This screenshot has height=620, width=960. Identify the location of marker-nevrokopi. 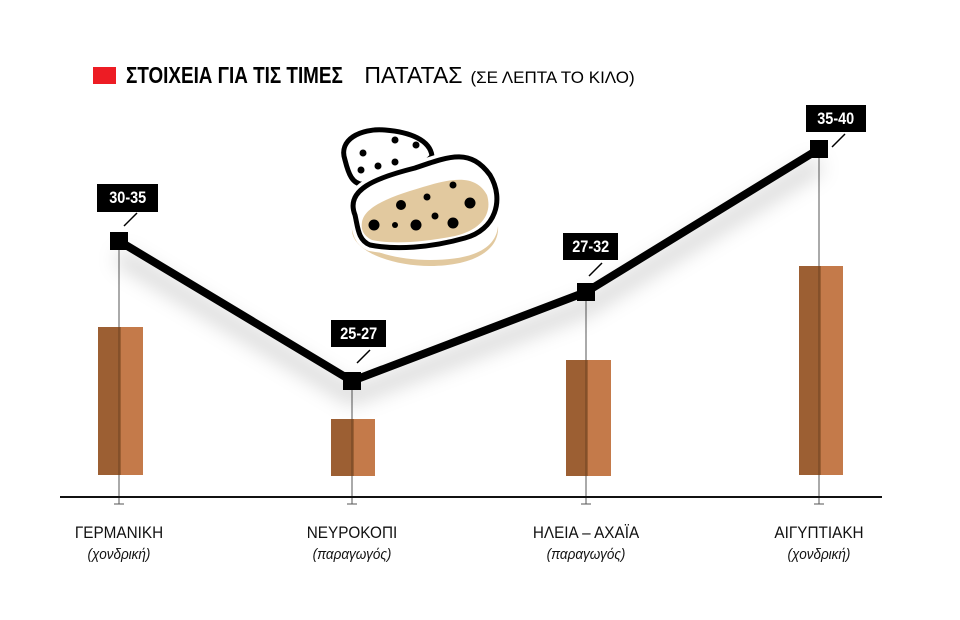
(352, 381).